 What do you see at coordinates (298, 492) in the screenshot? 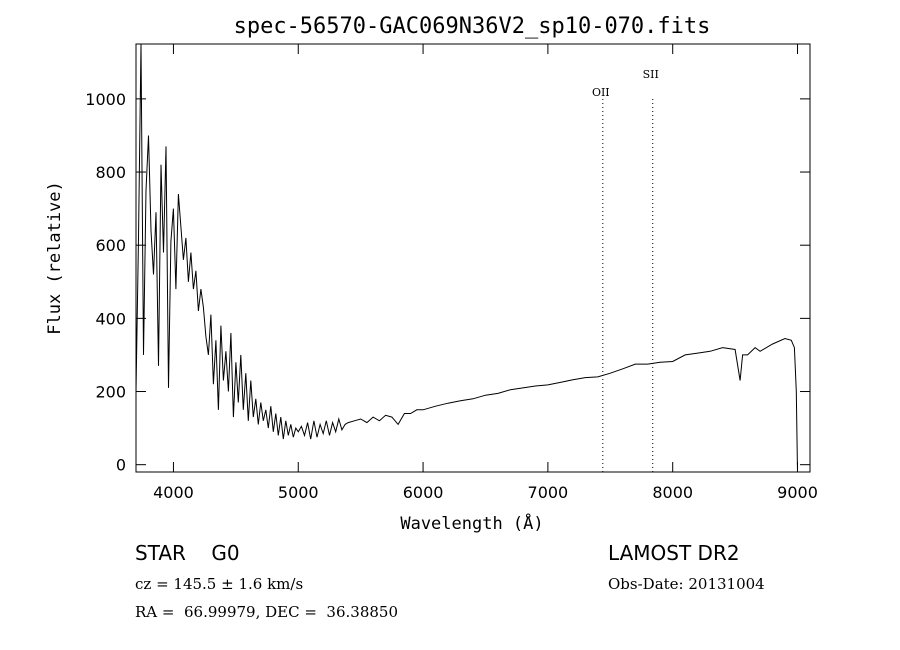
I see `x-tick-label: 5000` at bounding box center [298, 492].